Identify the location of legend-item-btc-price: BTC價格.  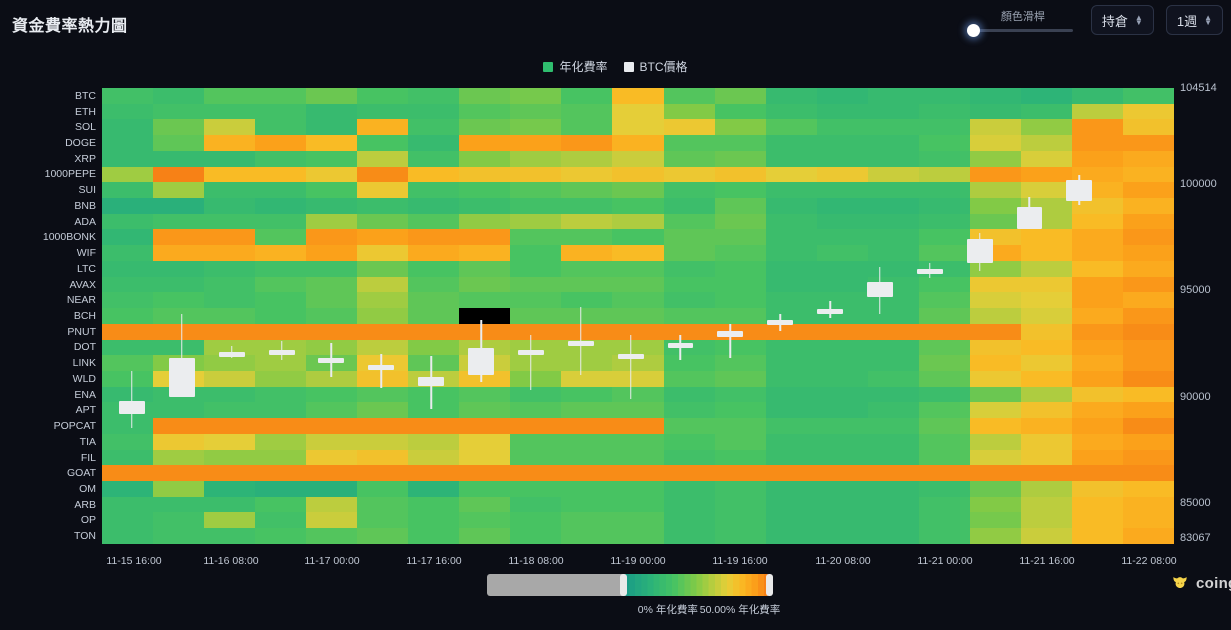
(655, 66).